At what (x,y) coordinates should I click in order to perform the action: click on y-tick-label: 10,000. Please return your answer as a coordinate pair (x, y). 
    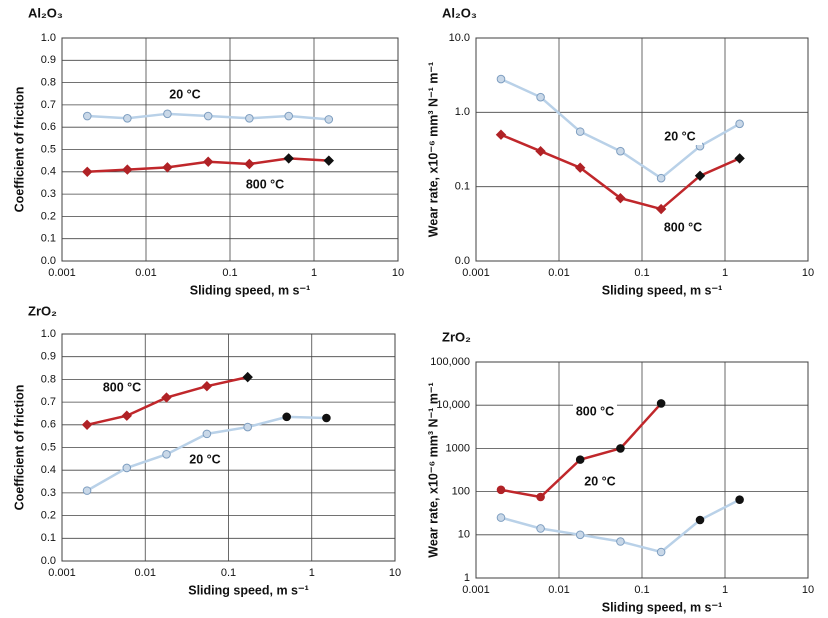
    Looking at the image, I should click on (453, 405).